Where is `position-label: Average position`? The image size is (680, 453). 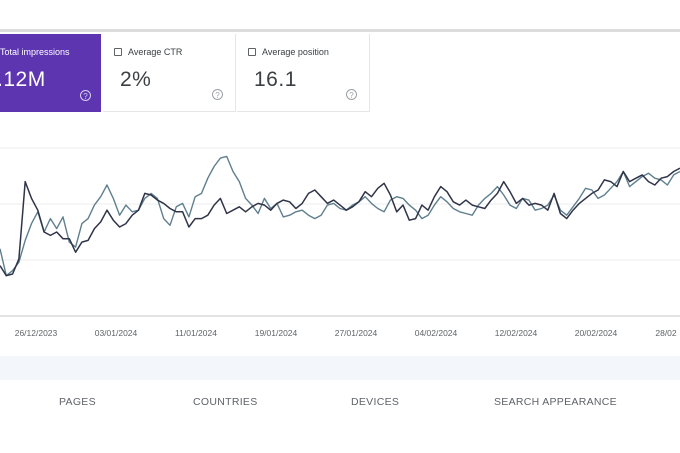
position-label: Average position is located at coordinates (295, 52).